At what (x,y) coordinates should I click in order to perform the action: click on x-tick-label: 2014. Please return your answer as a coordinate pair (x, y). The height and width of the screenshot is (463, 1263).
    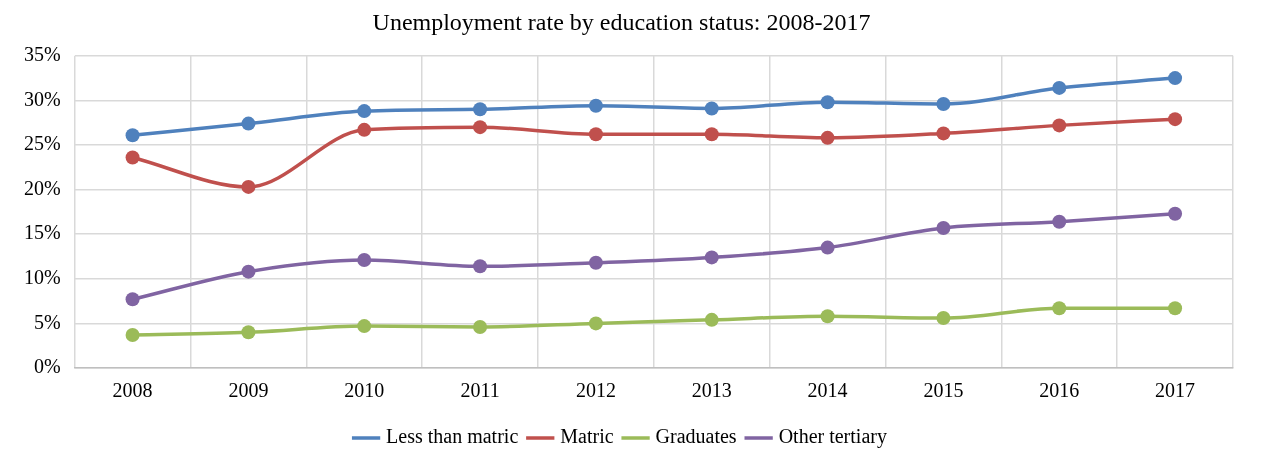
    Looking at the image, I should click on (827, 390).